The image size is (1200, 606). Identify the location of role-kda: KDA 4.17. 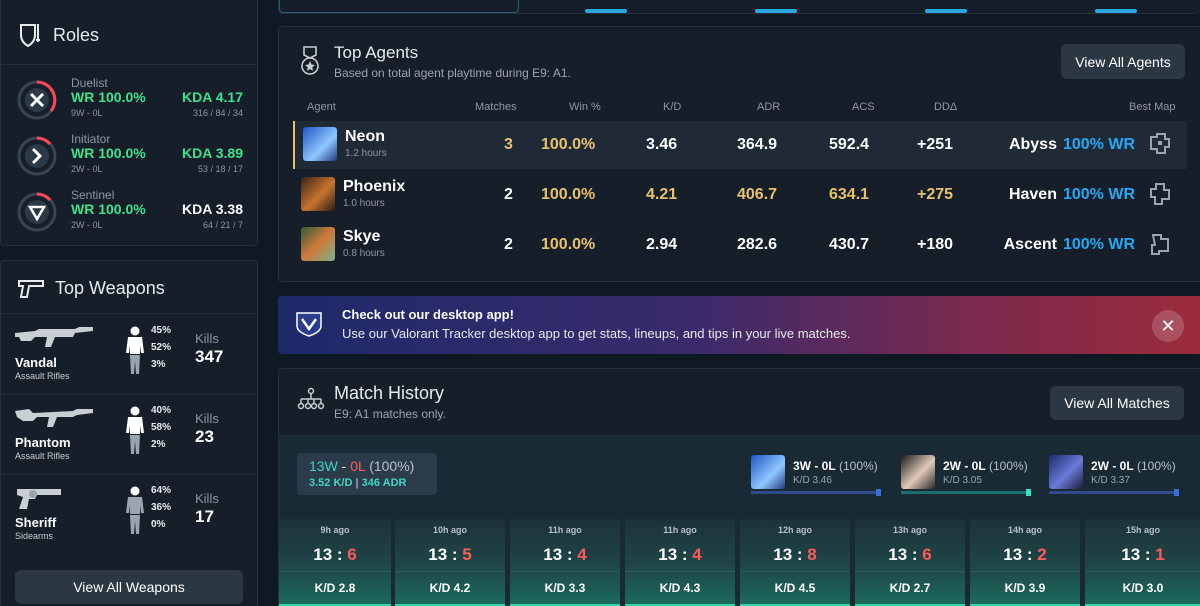
(212, 97).